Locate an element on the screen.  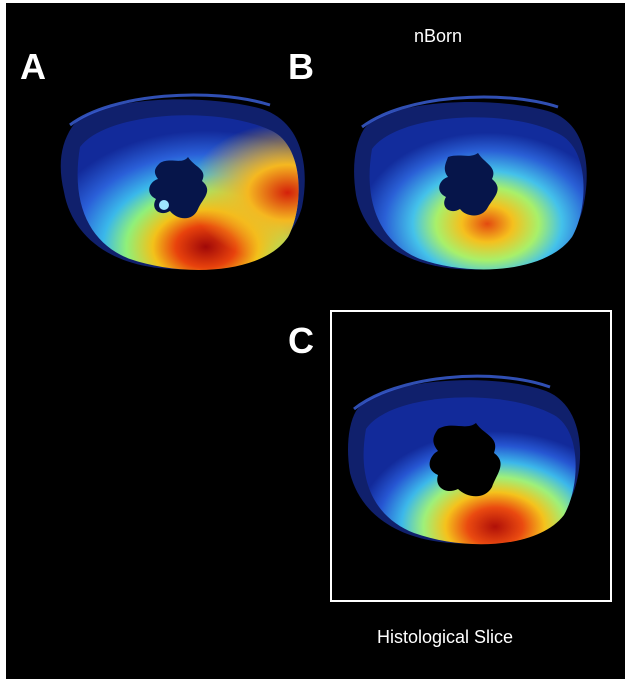
panel-label-c: C is located at coordinates (301, 340).